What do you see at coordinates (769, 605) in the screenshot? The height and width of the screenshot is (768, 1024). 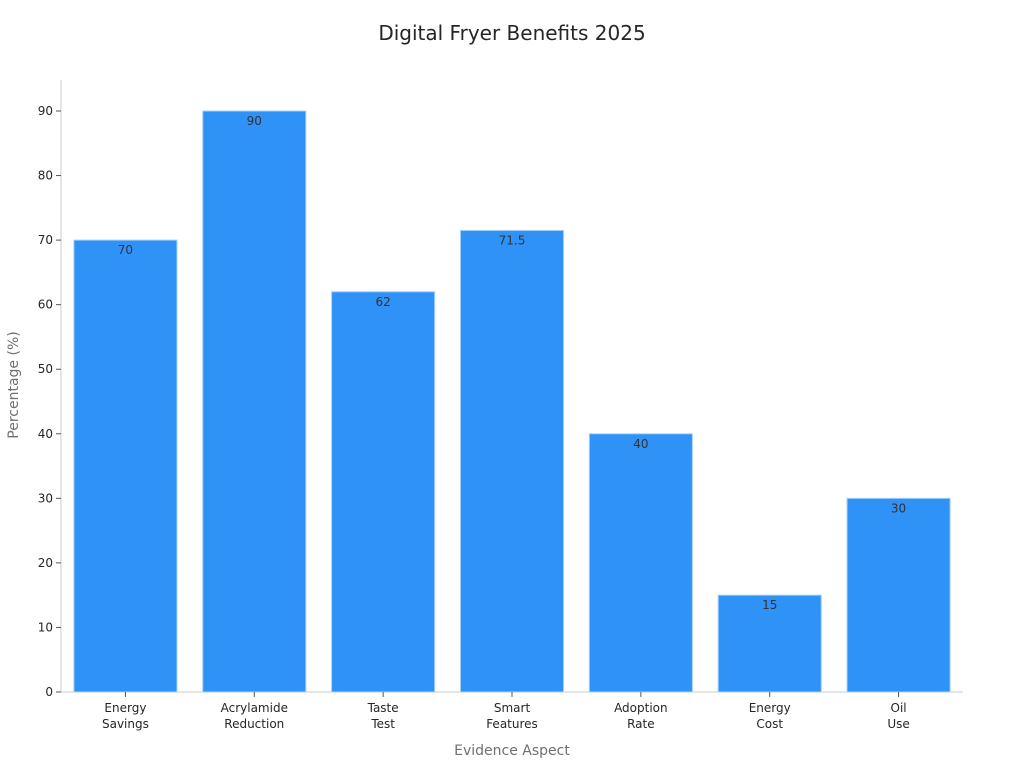 I see `bar-value-label: 15` at bounding box center [769, 605].